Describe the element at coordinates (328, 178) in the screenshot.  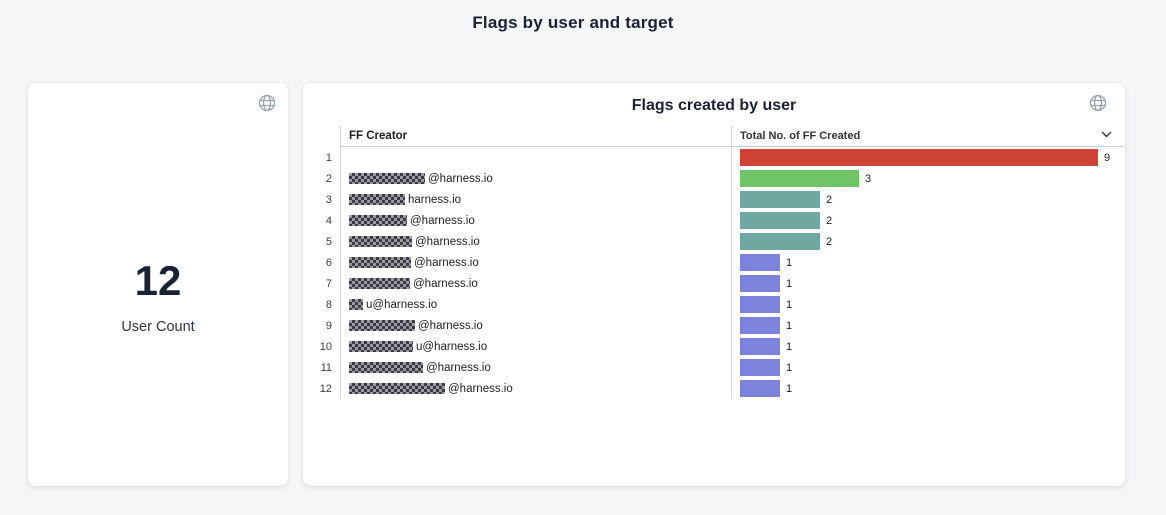
I see `row-number: 2` at that location.